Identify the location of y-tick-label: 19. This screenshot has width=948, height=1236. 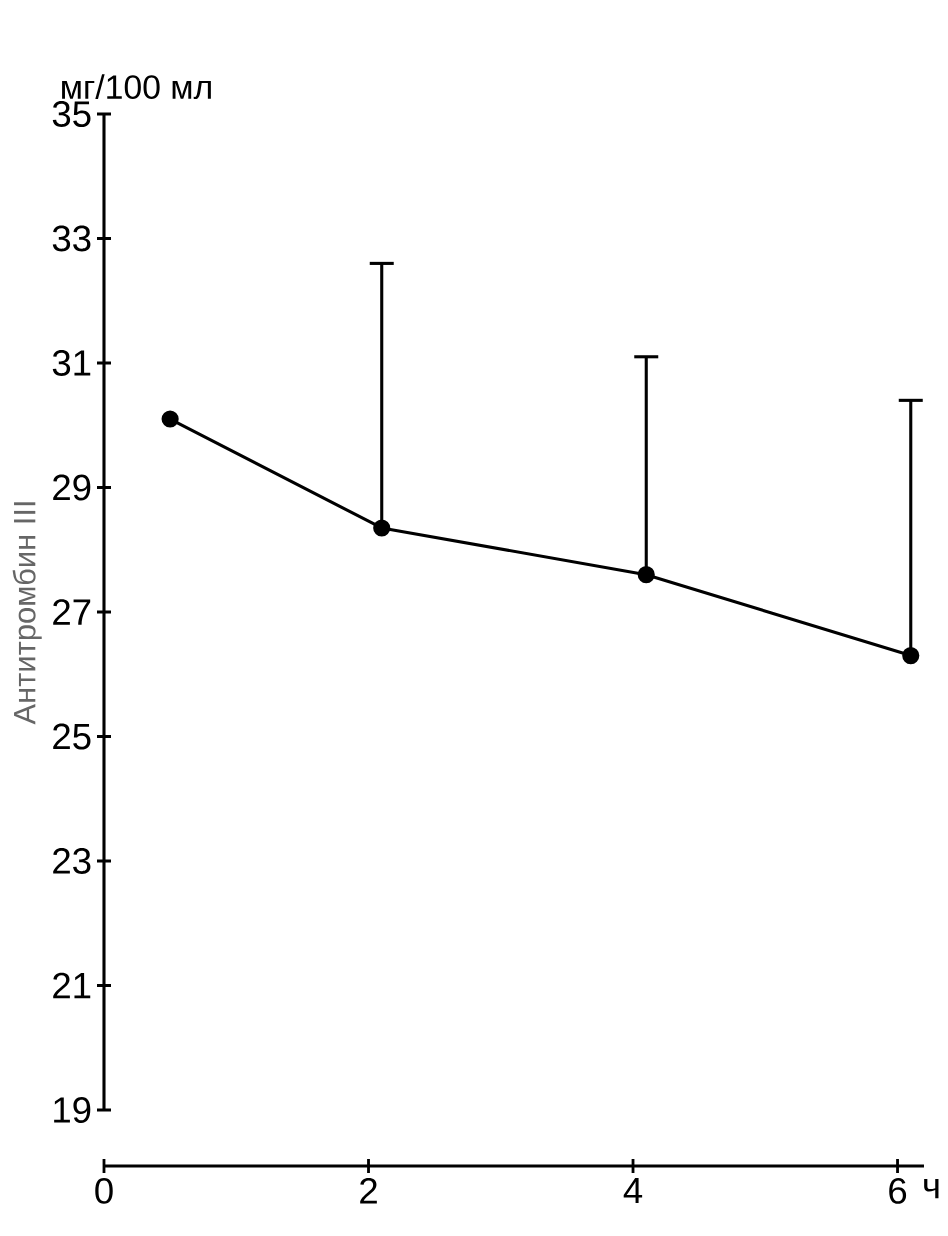
(72, 1110).